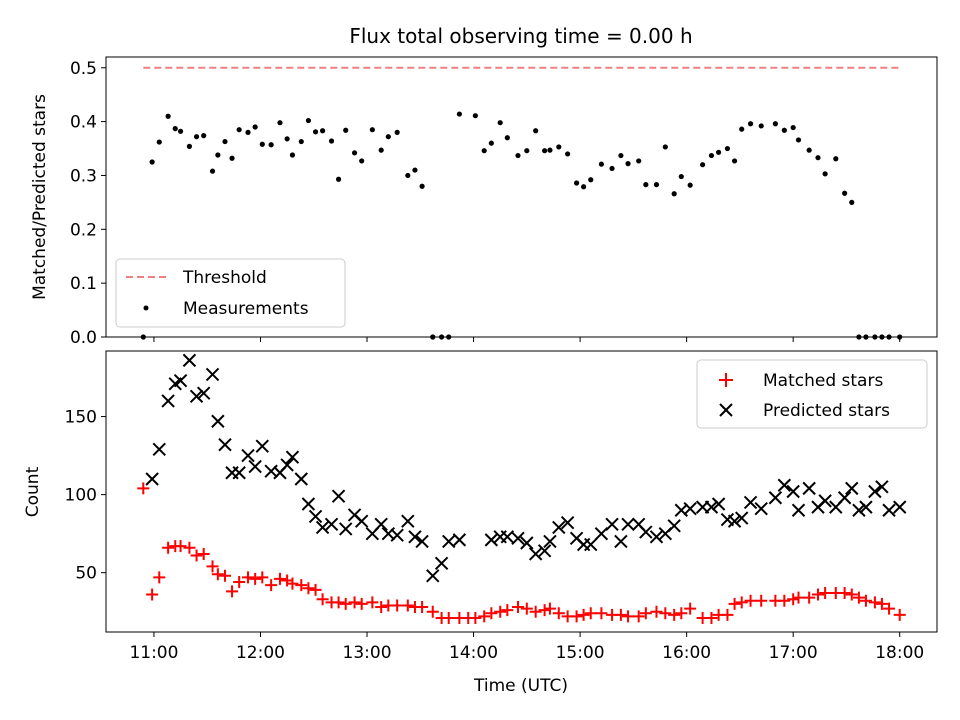  Describe the element at coordinates (899, 653) in the screenshot. I see `x-tick-label: 18:00` at that location.